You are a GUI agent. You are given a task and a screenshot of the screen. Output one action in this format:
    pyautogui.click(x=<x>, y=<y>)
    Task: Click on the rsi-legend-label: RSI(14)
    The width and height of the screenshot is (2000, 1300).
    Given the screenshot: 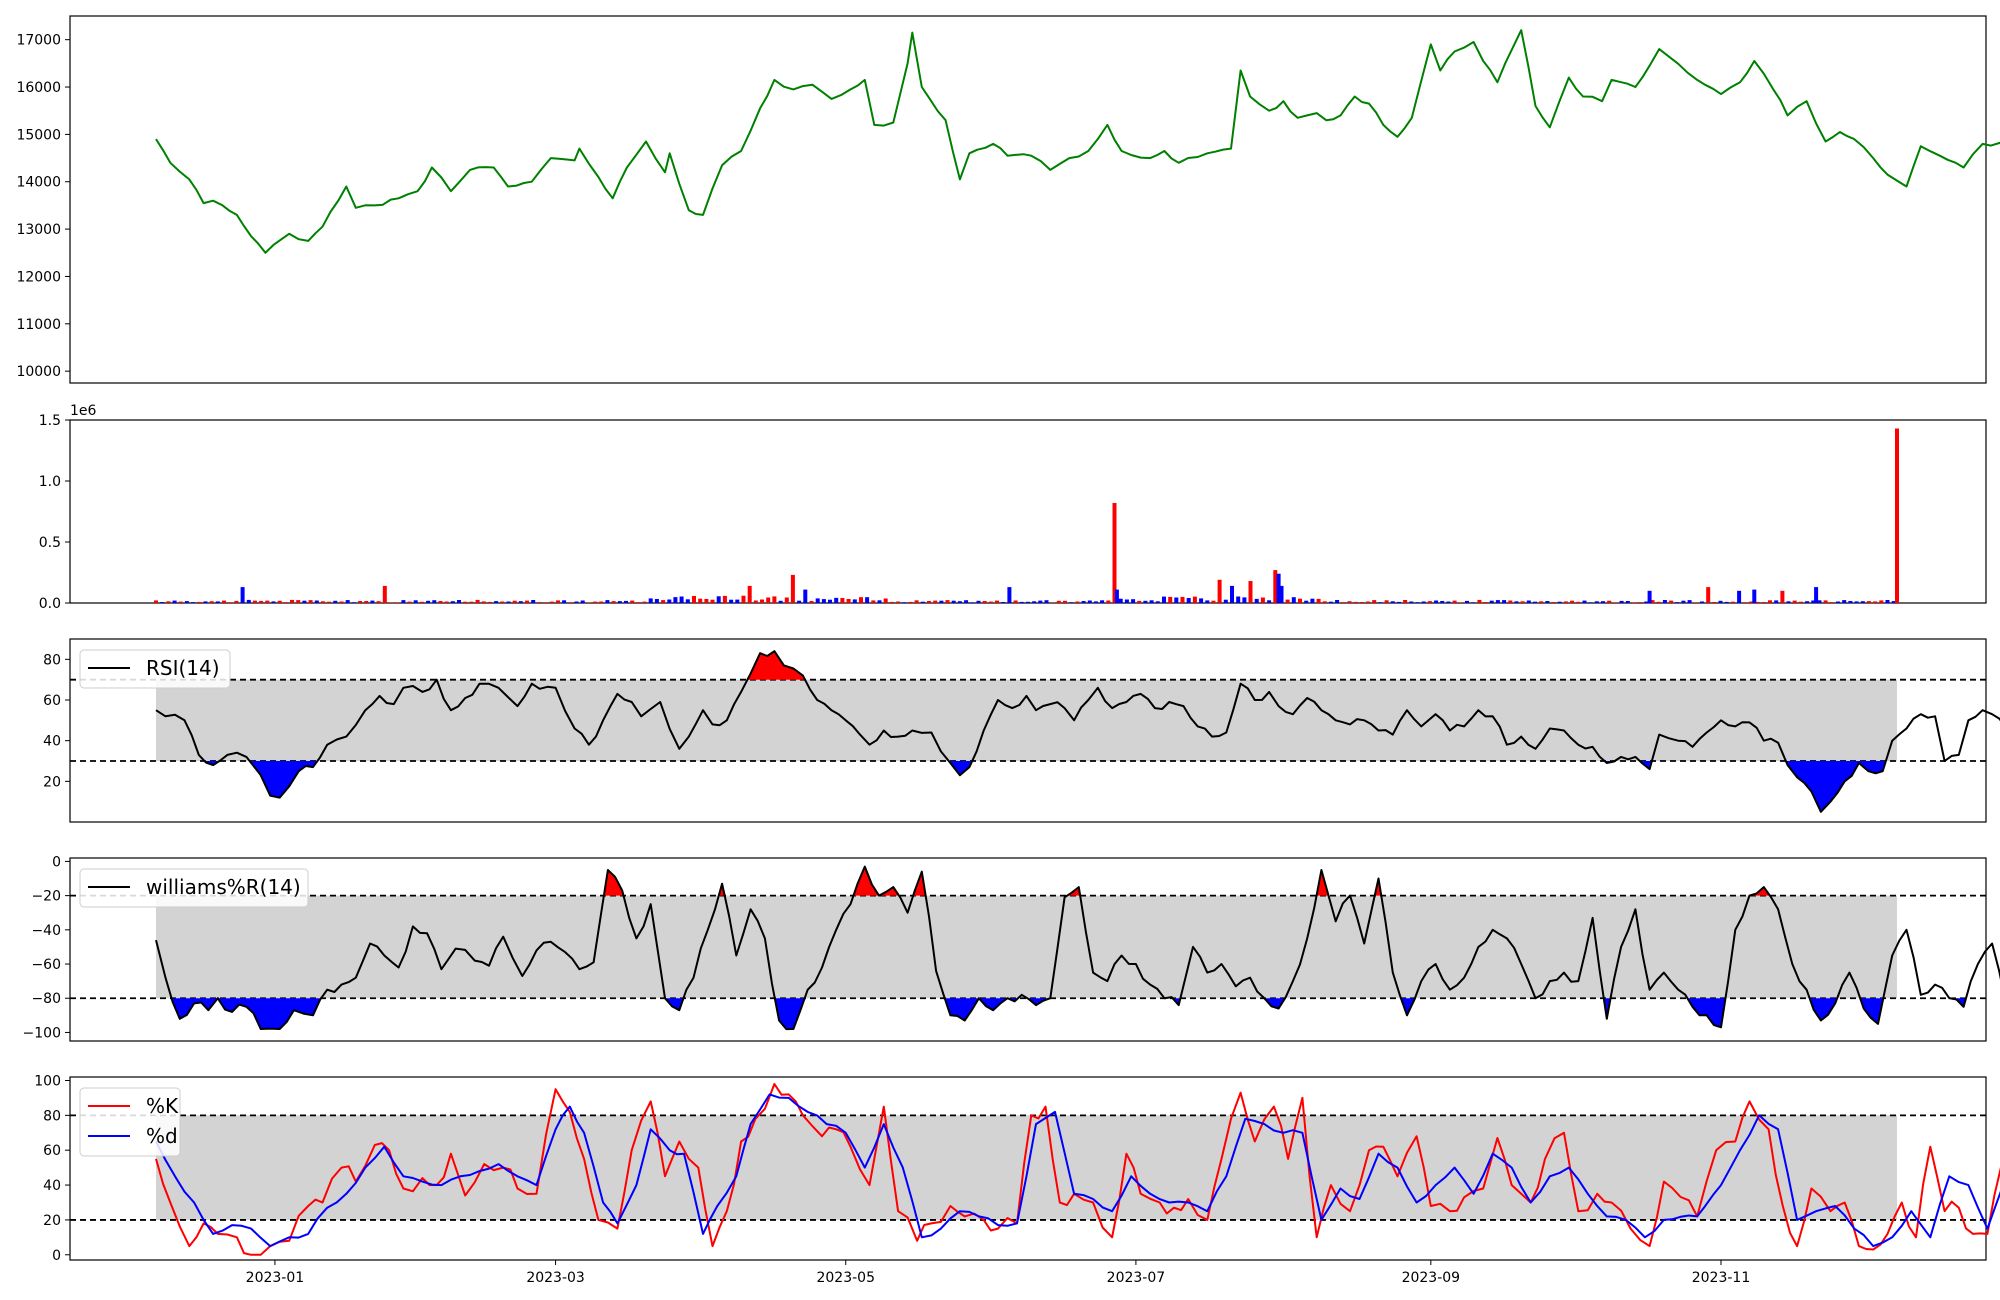 What is the action you would take?
    pyautogui.click(x=183, y=668)
    